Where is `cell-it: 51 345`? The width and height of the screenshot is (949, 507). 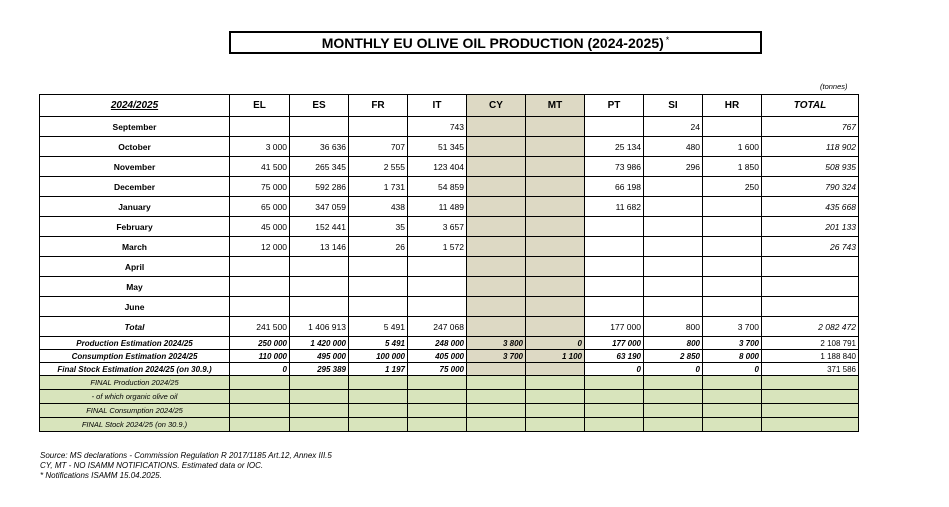
cell-it: 51 345 is located at coordinates (437, 146).